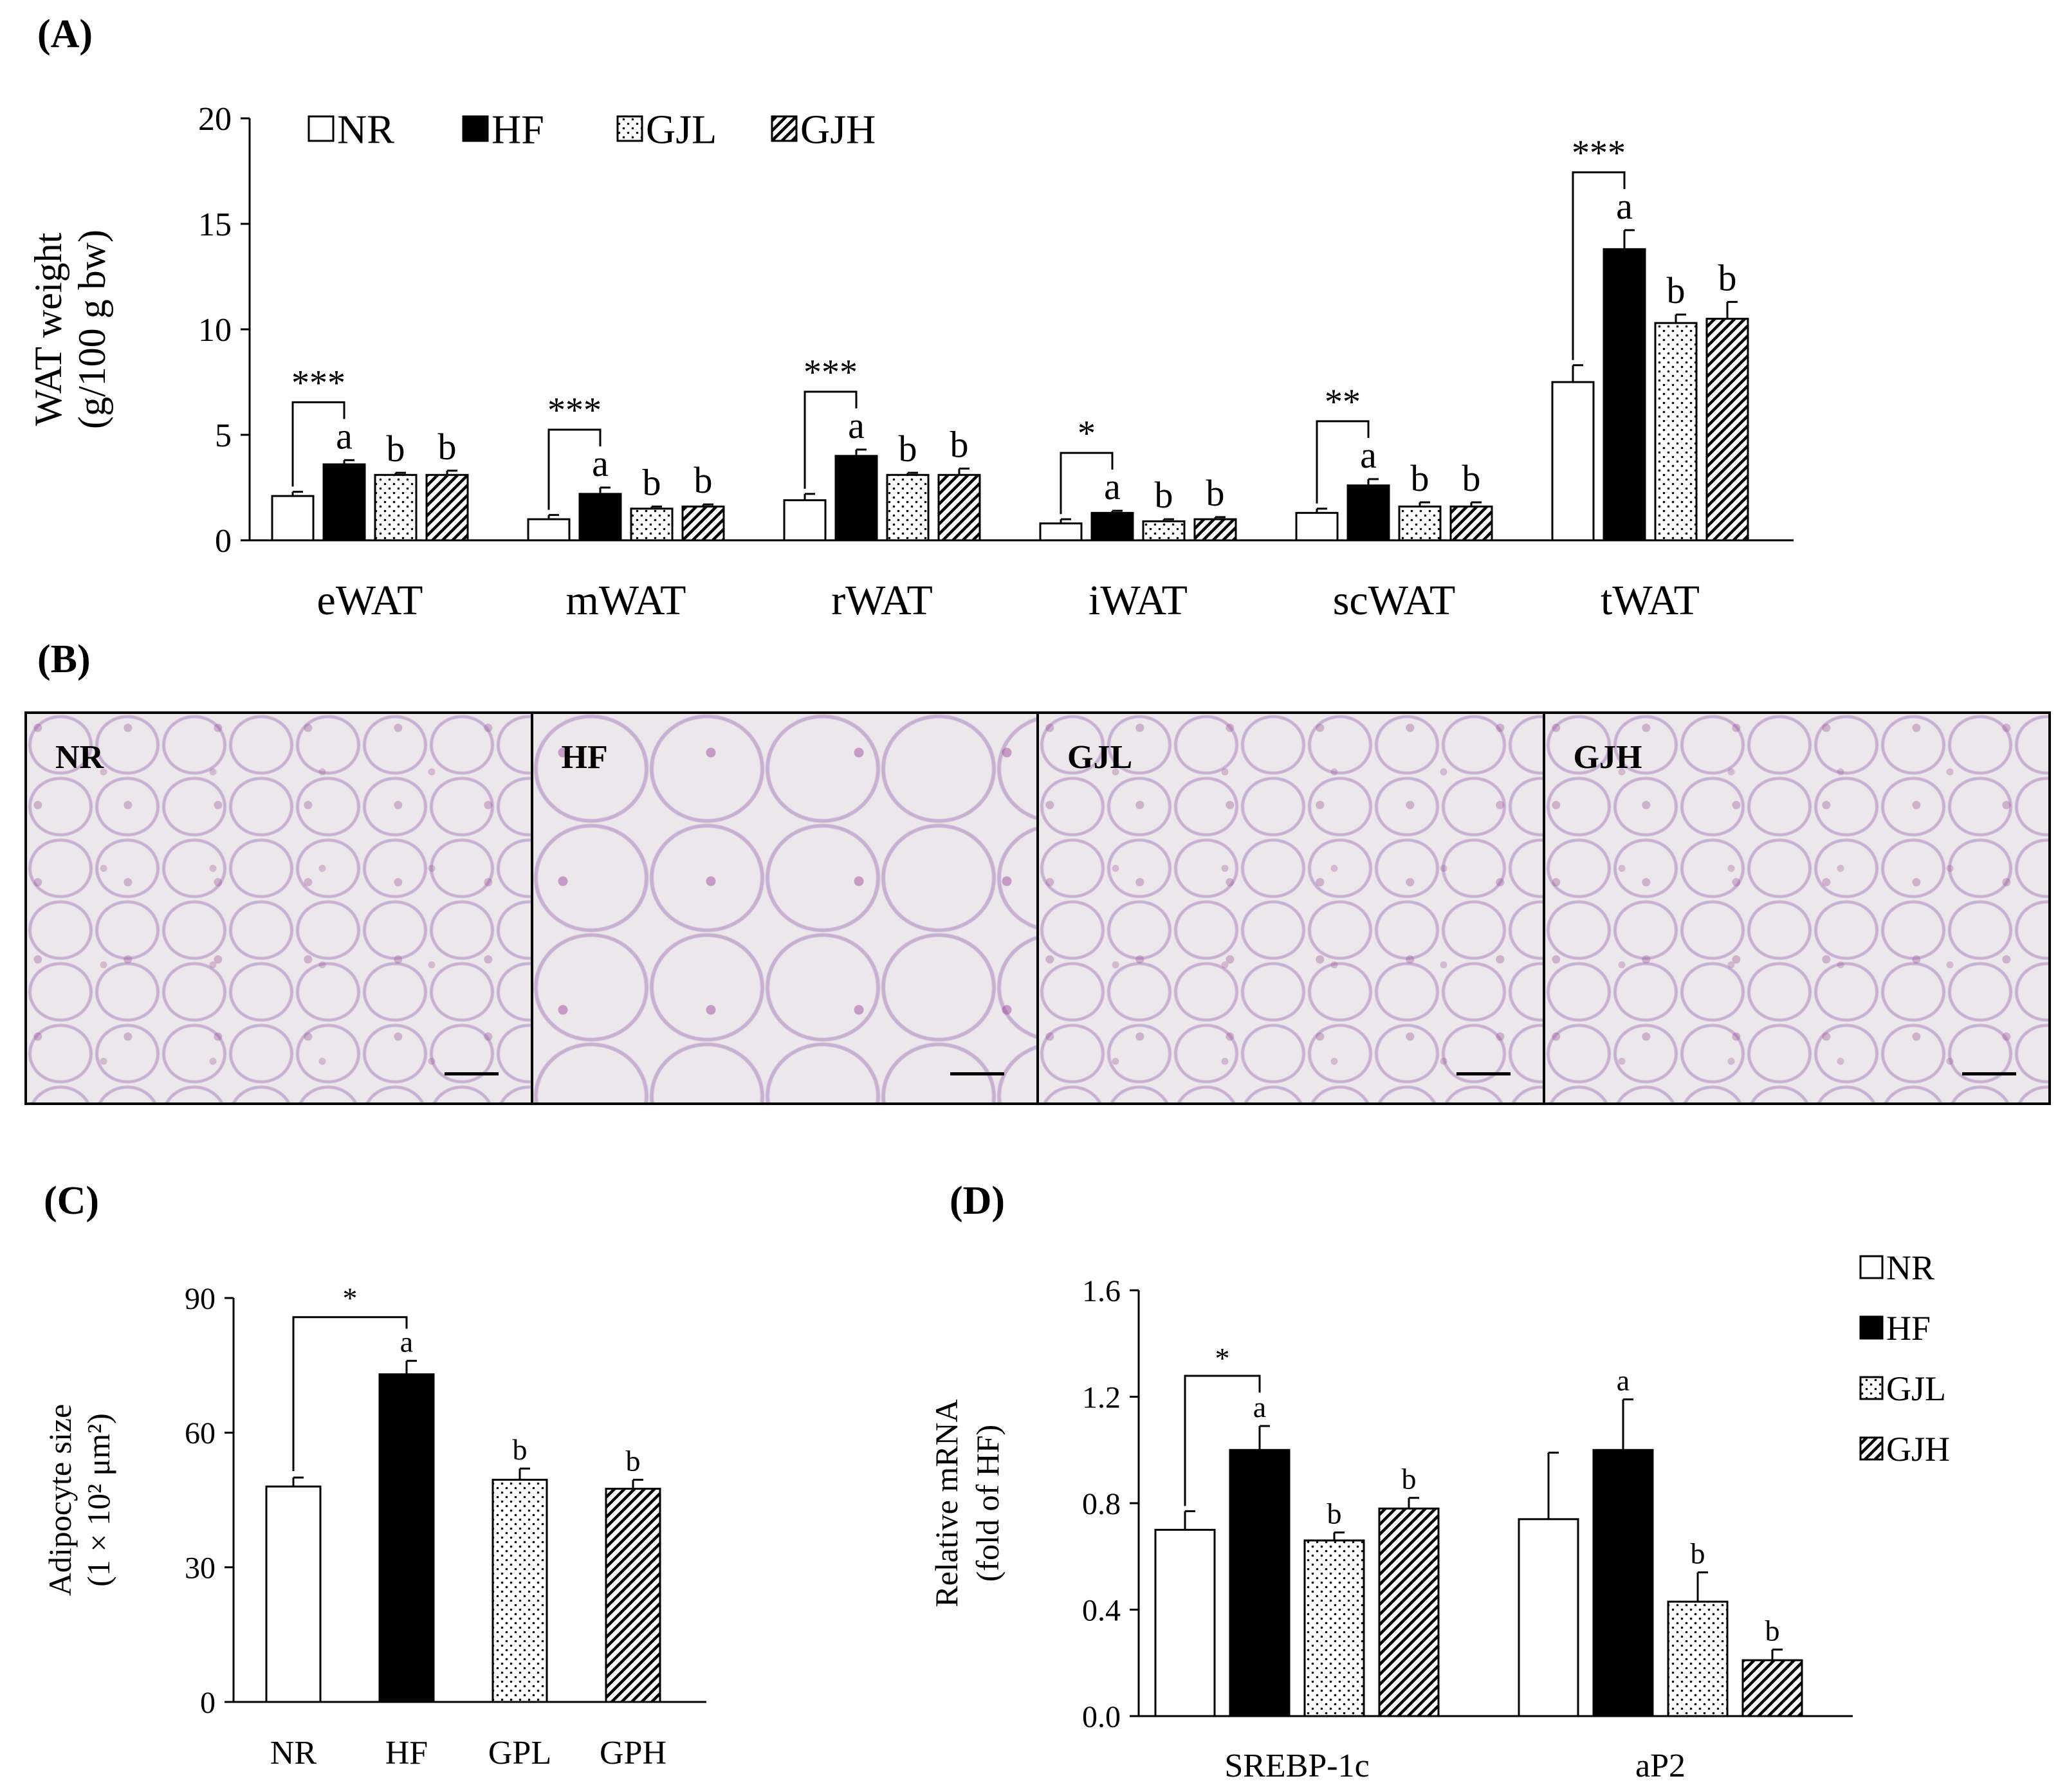 This screenshot has width=2067, height=1792. What do you see at coordinates (584, 757) in the screenshot?
I see `histology-label: HF` at bounding box center [584, 757].